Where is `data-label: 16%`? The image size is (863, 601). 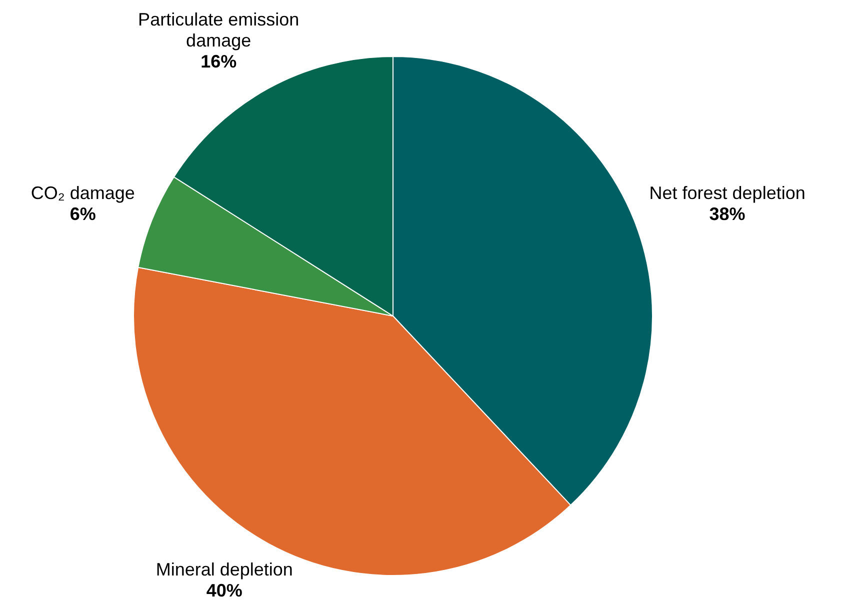 data-label: 16% is located at coordinates (218, 62).